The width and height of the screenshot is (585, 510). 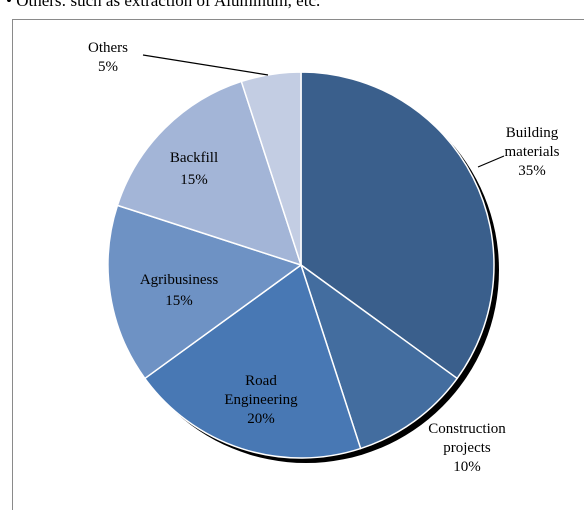 What do you see at coordinates (491, 161) in the screenshot?
I see `leader-line-building-materials` at bounding box center [491, 161].